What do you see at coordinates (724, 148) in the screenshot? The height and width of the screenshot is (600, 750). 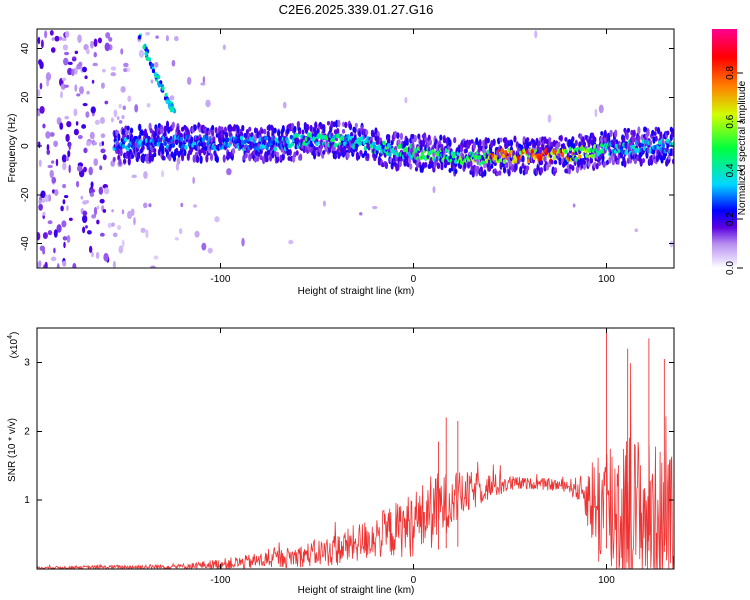 I see `colorbar-gradient` at bounding box center [724, 148].